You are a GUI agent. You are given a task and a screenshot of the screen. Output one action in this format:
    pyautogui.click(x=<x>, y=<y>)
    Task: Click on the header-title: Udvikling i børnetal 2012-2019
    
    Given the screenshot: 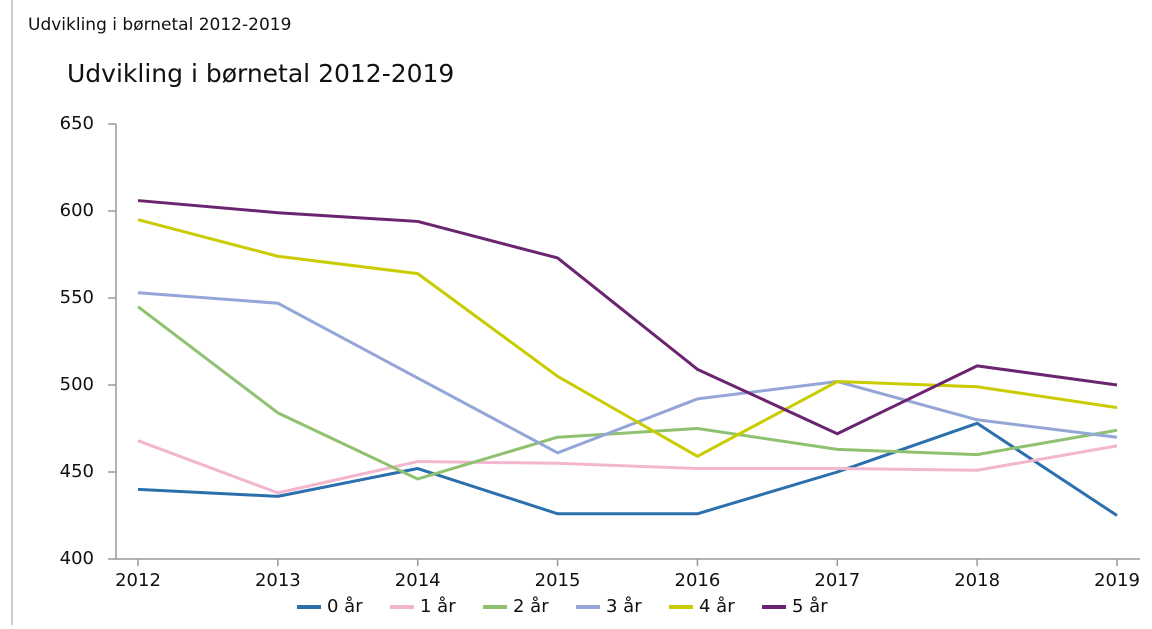 What is the action you would take?
    pyautogui.click(x=159, y=25)
    